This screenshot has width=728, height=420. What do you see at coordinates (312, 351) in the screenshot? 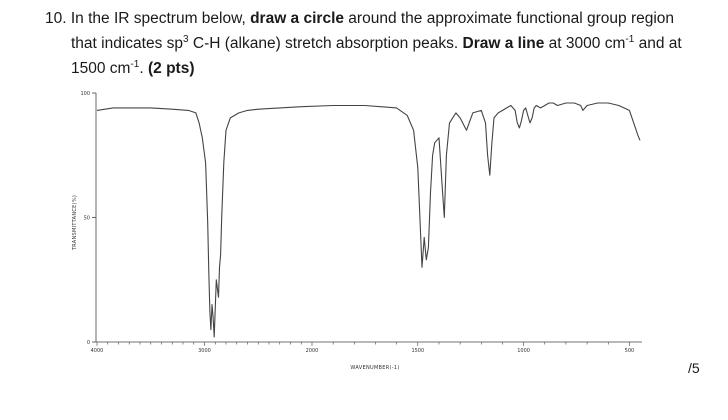
I see `x-tick-label: 2000` at bounding box center [312, 351].